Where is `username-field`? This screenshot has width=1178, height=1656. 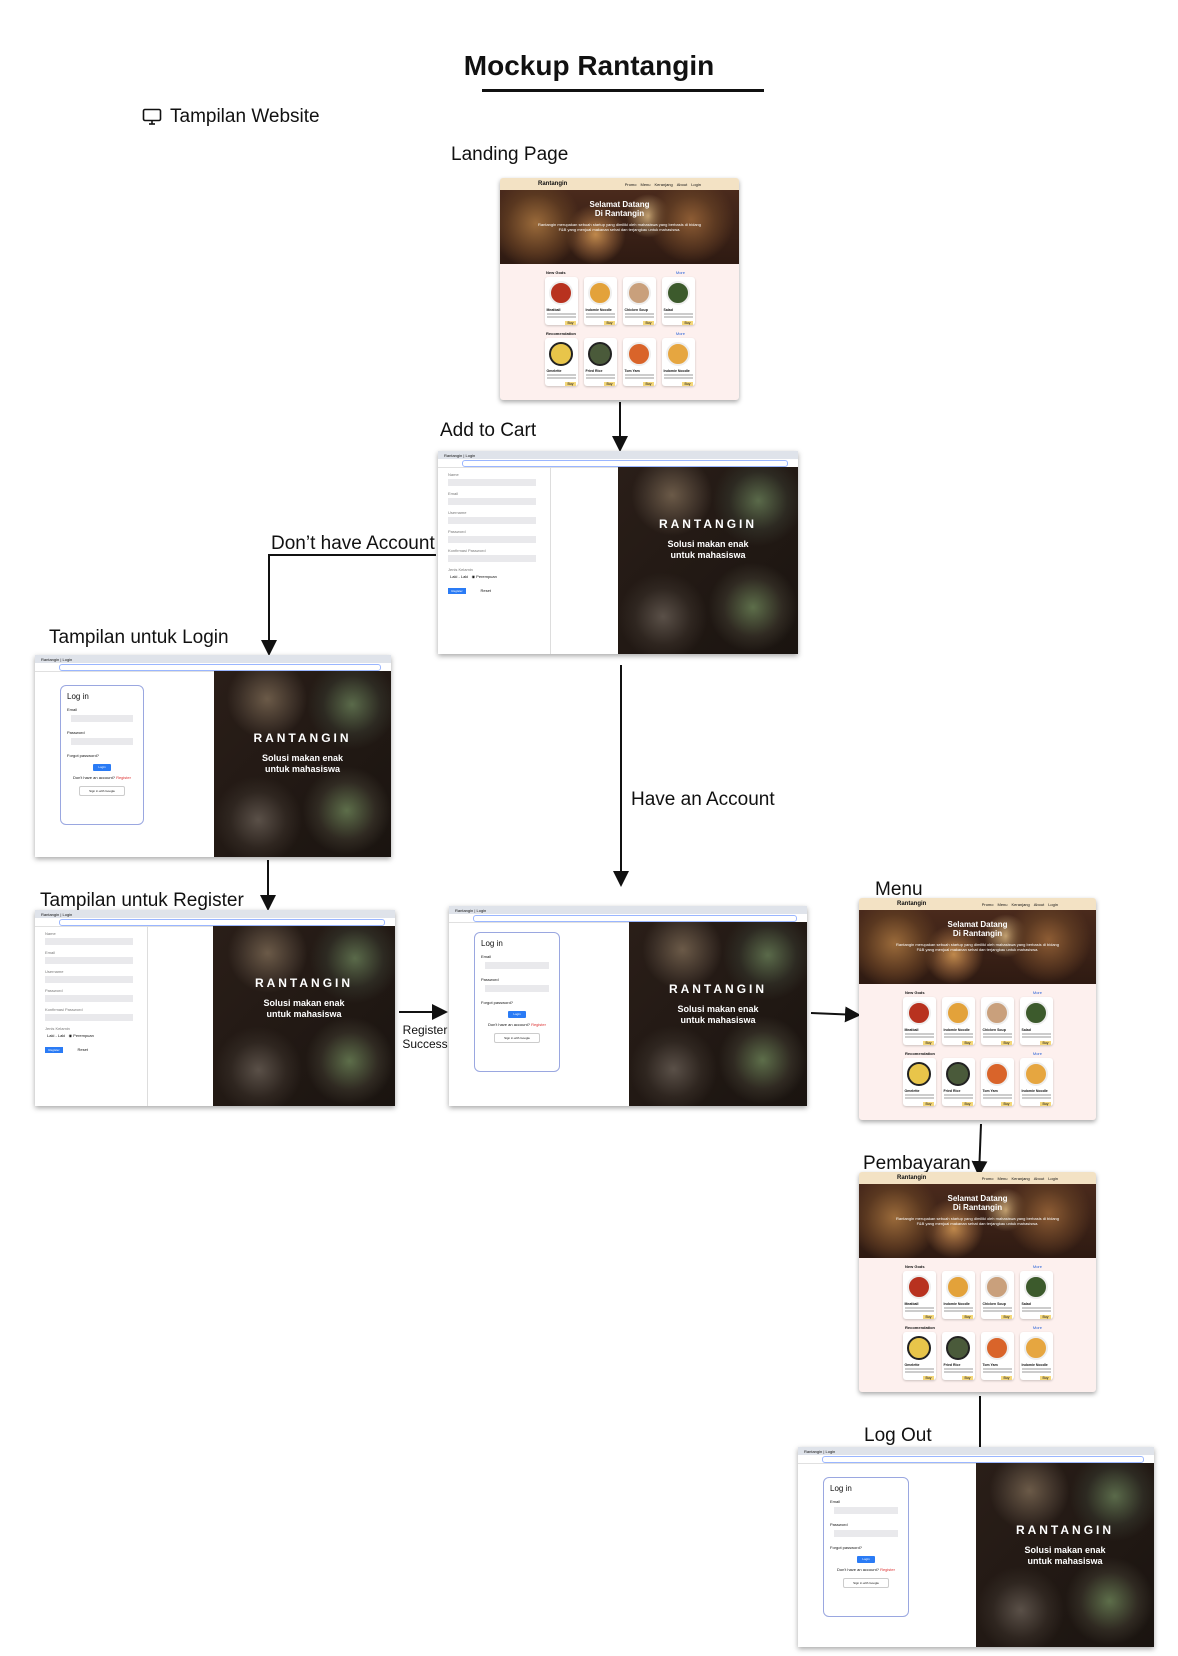
username-field is located at coordinates (492, 520).